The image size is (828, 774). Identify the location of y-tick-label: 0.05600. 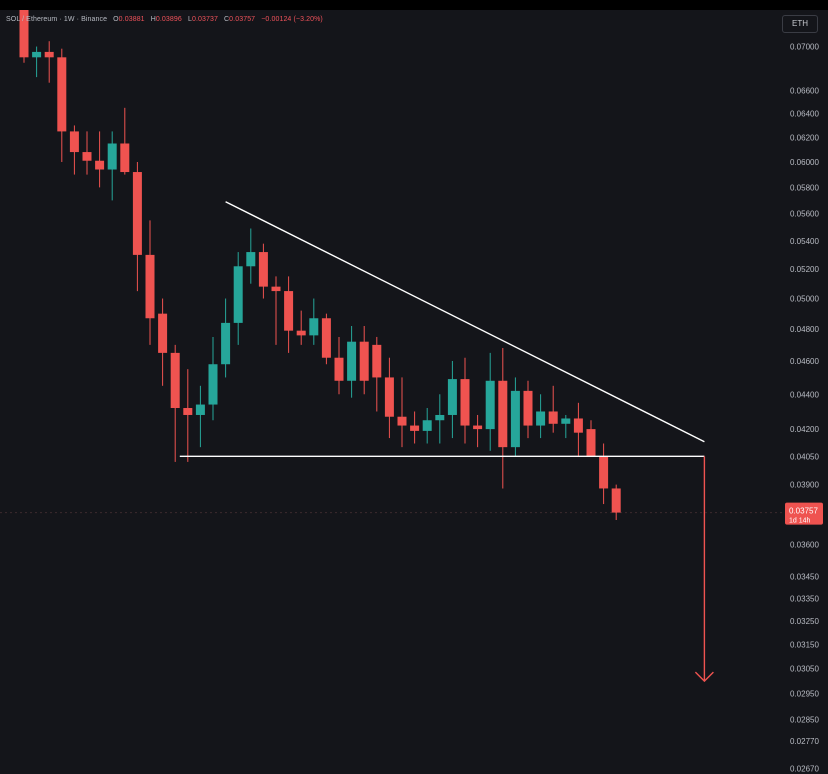
(804, 214).